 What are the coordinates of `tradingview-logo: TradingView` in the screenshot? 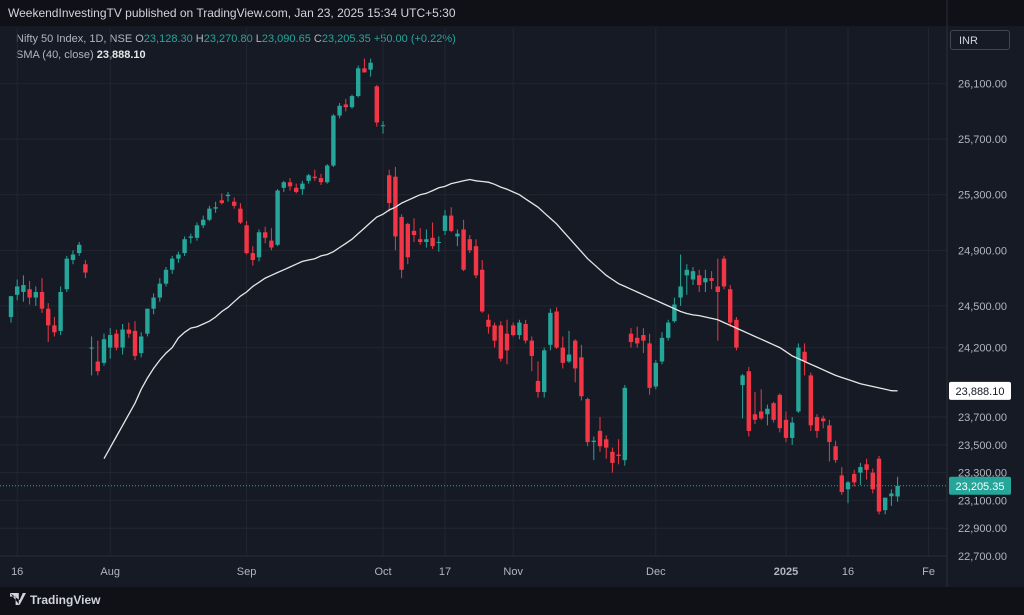 It's located at (55, 600).